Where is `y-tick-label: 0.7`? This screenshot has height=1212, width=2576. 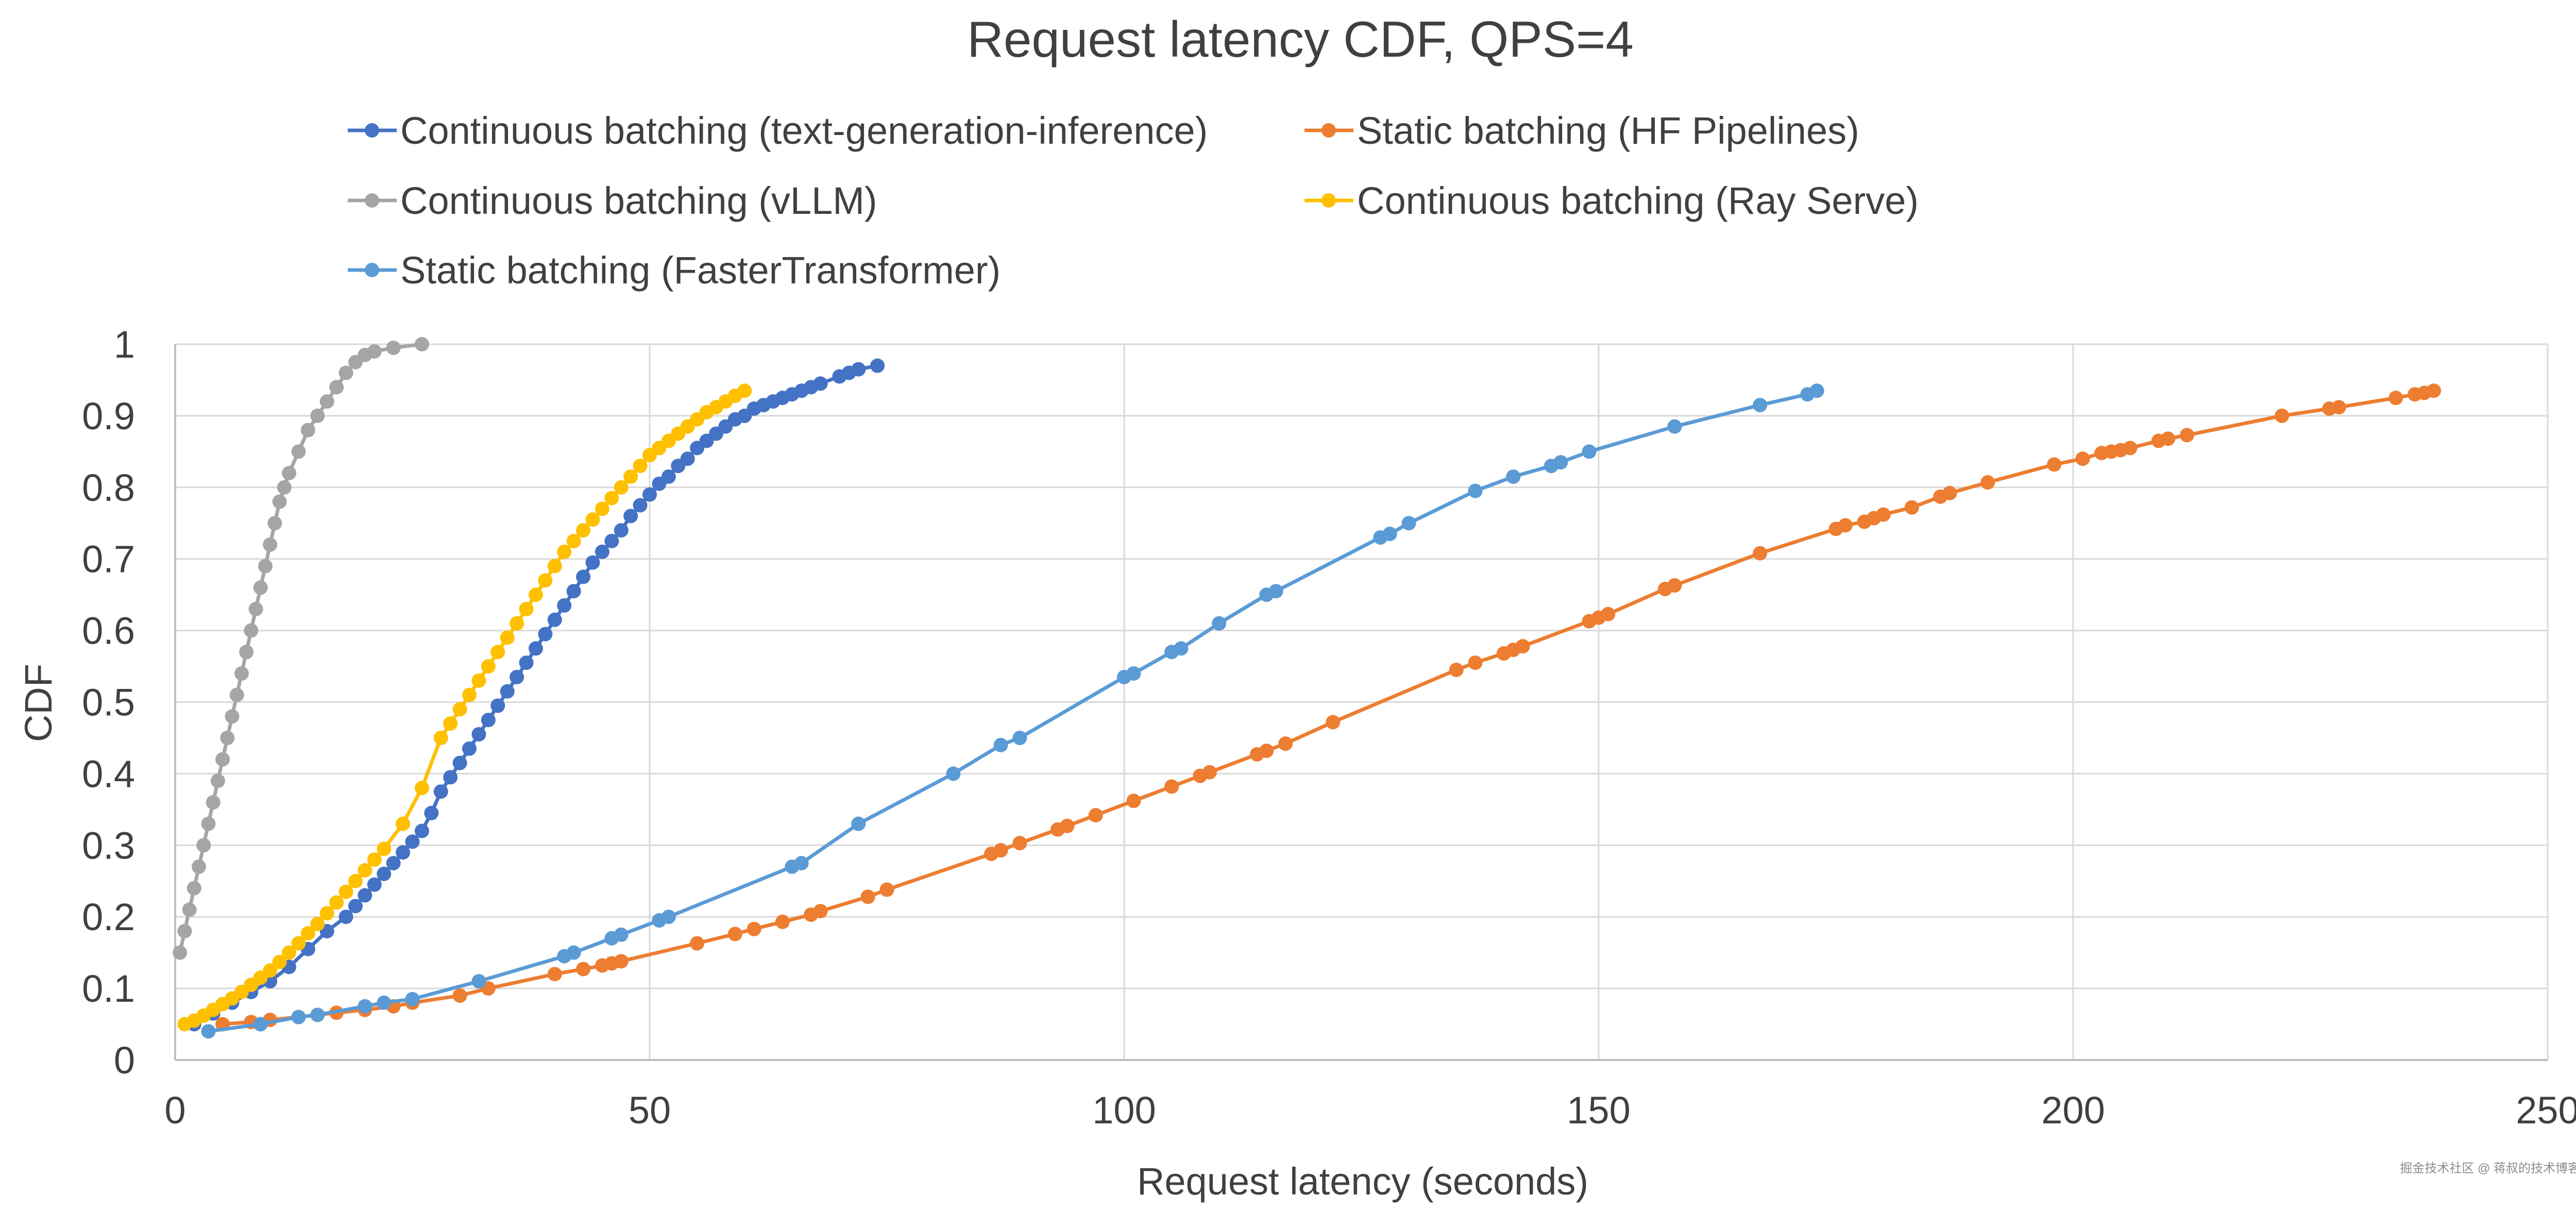 y-tick-label: 0.7 is located at coordinates (108, 559).